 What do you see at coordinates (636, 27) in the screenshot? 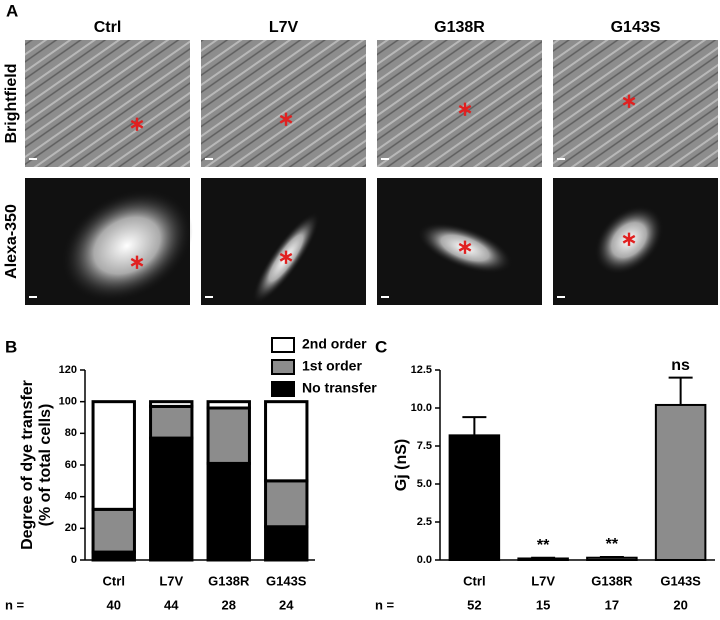
I see `column-header: G143S` at bounding box center [636, 27].